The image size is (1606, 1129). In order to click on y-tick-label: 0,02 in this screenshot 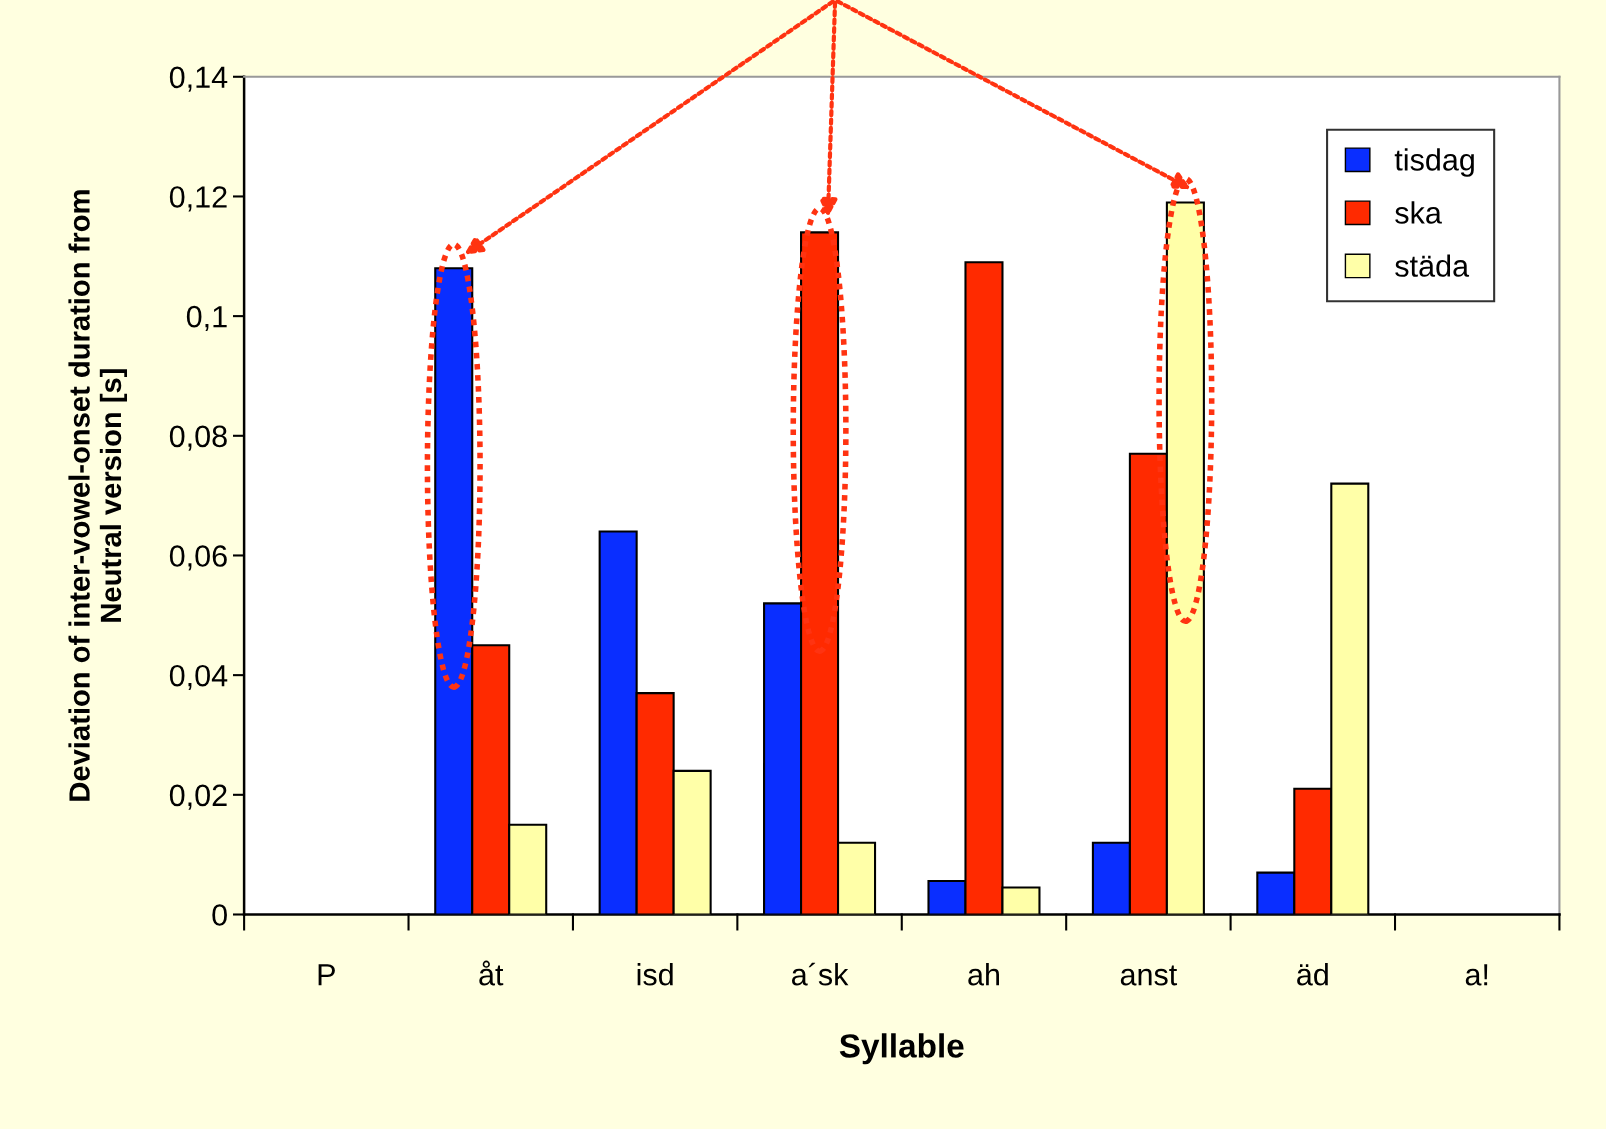, I will do `click(198, 797)`.